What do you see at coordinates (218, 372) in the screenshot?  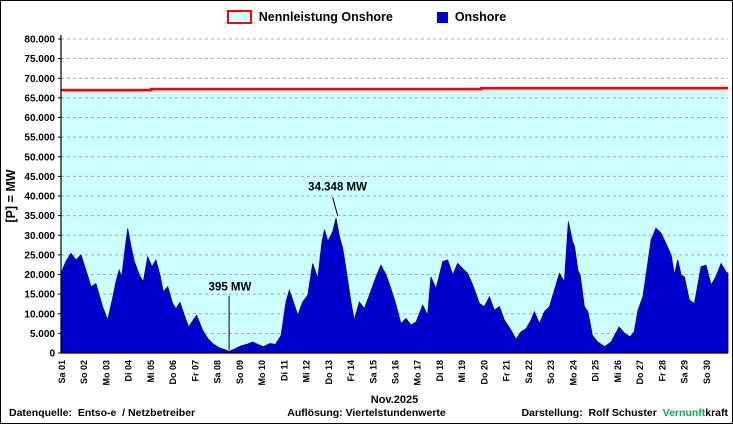 I see `x-tick-label: Sa 08` at bounding box center [218, 372].